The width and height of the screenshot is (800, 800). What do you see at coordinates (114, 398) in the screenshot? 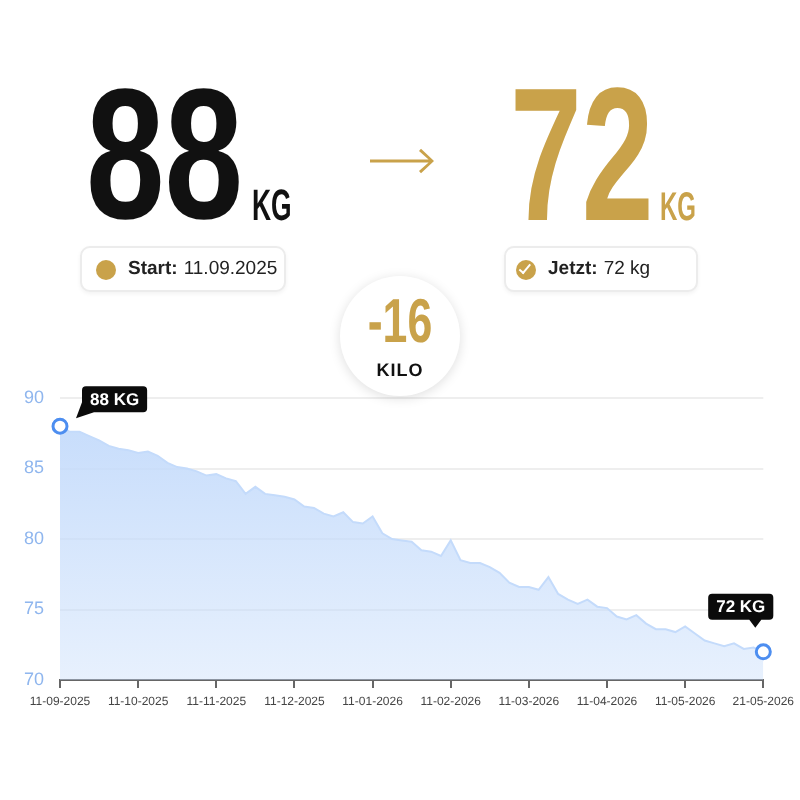
I see `data-label: 88 KG` at bounding box center [114, 398].